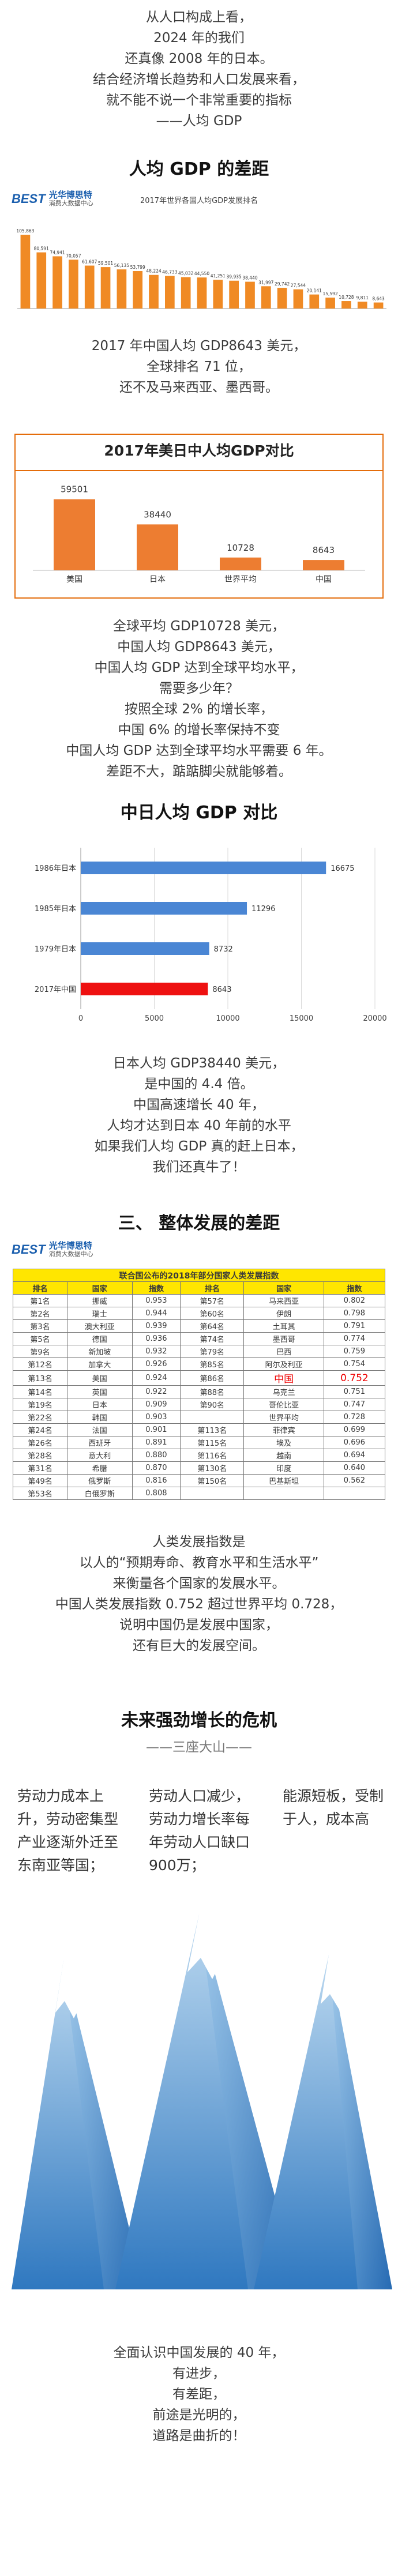  Describe the element at coordinates (40, 1326) in the screenshot. I see `table-cell: 第3名` at that location.